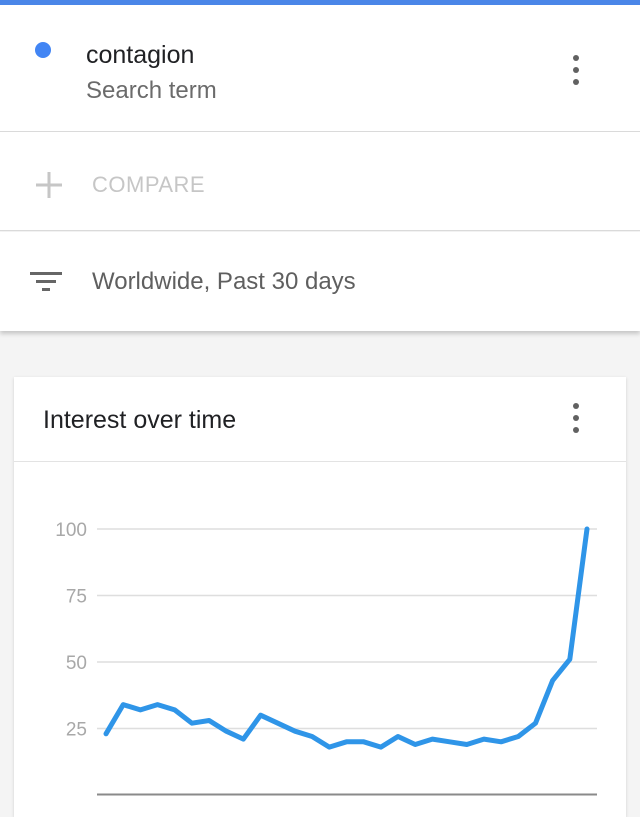 The image size is (640, 817). I want to click on term-color-dot, so click(43, 50).